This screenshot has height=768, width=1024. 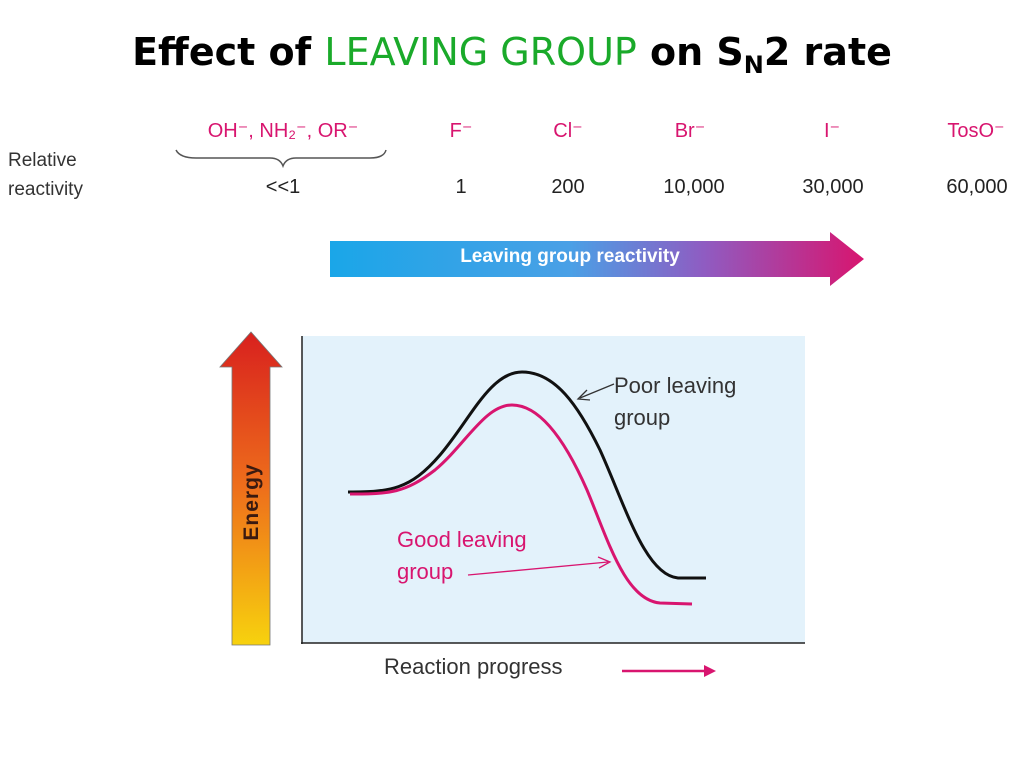 I want to click on reaction-progress-arrow-head, so click(x=710, y=671).